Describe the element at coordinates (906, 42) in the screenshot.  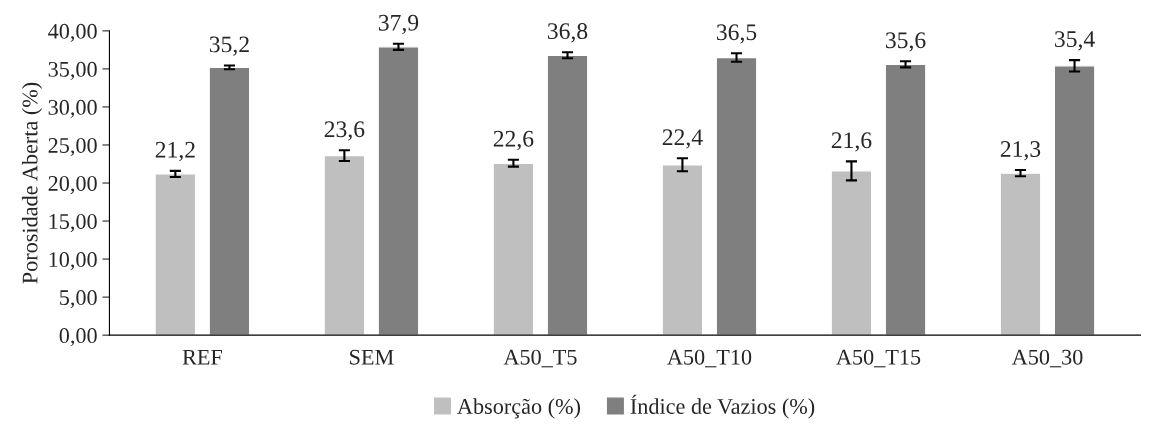
I see `data-label: 35,6` at that location.